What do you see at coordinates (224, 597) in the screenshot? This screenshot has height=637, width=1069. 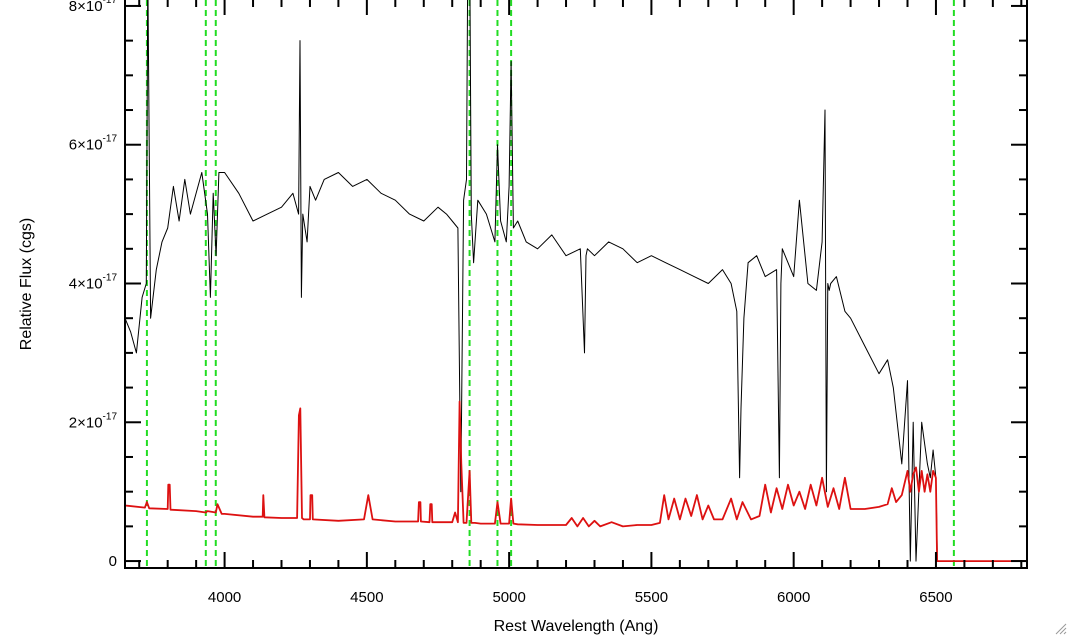 I see `x-tick-label: 4000` at bounding box center [224, 597].